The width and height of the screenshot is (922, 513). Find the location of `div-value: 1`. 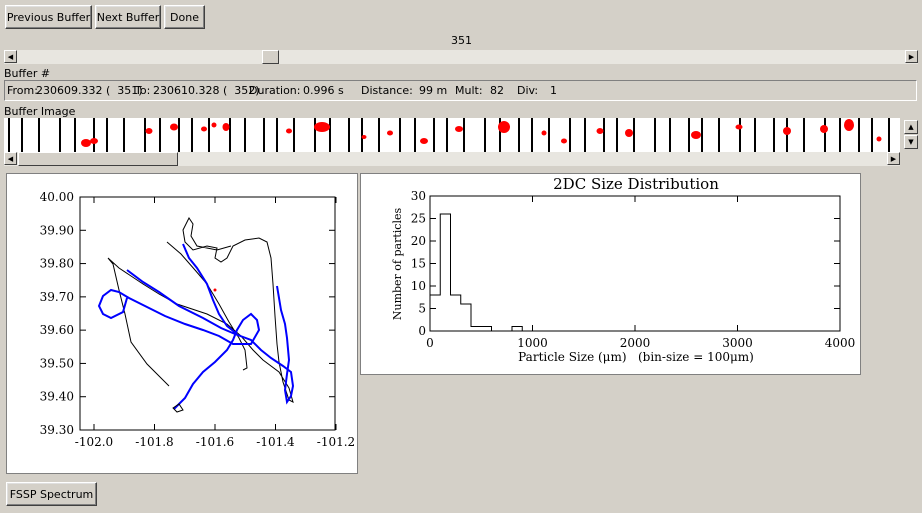

div-value: 1 is located at coordinates (553, 90).